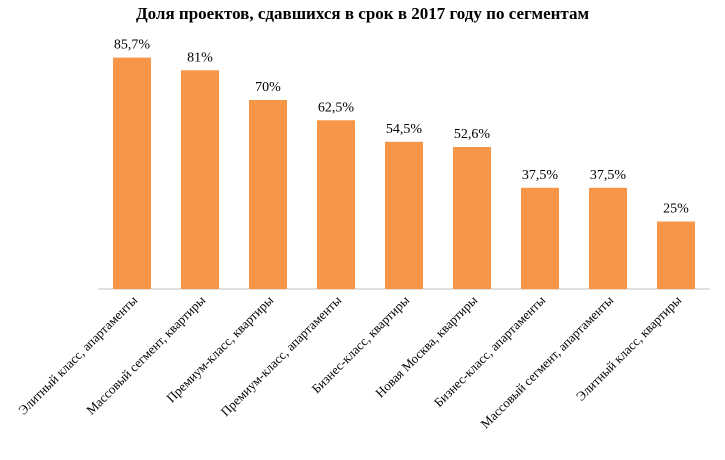 This screenshot has width=725, height=460. Describe the element at coordinates (200, 57) in the screenshot. I see `data-label: 81%` at that location.